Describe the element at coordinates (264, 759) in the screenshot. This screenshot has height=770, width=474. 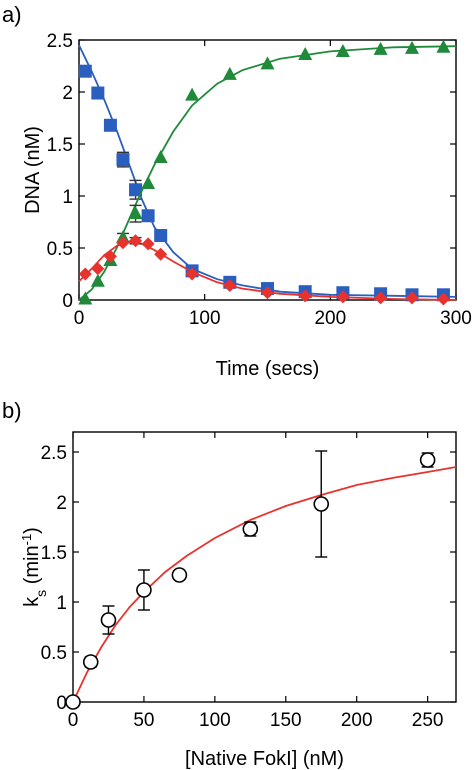
I see `x-axis-label: [Native FokI] (nM)` at that location.